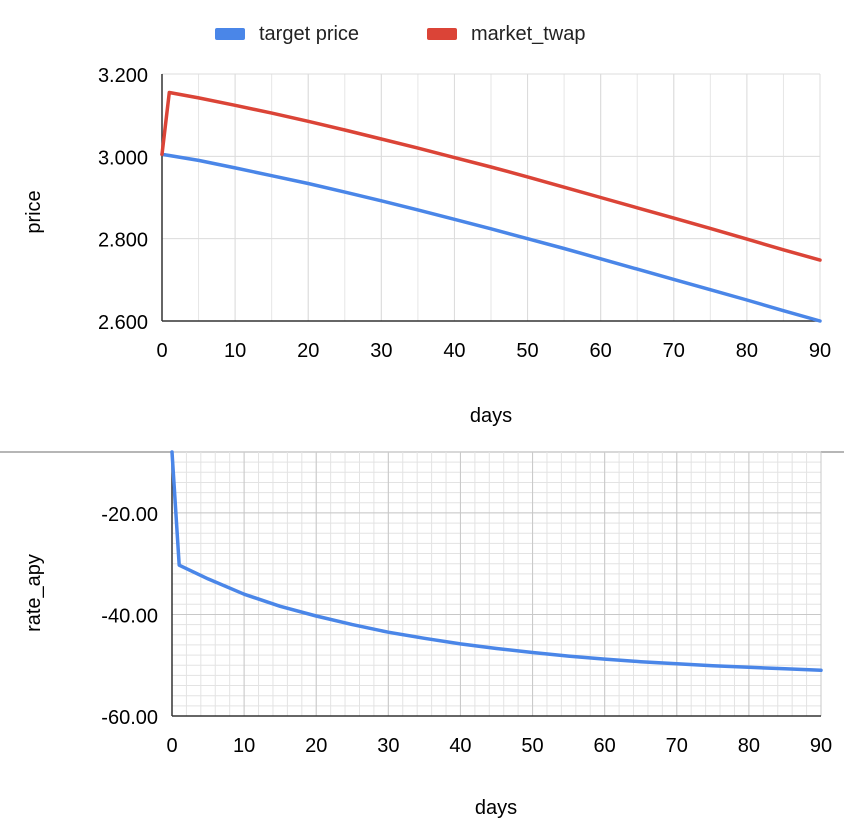 This screenshot has height=822, width=844. Describe the element at coordinates (493, 351) in the screenshot. I see `price-x-tick-labels: 0 10 20 30 40 50 60 70 80 90` at that location.